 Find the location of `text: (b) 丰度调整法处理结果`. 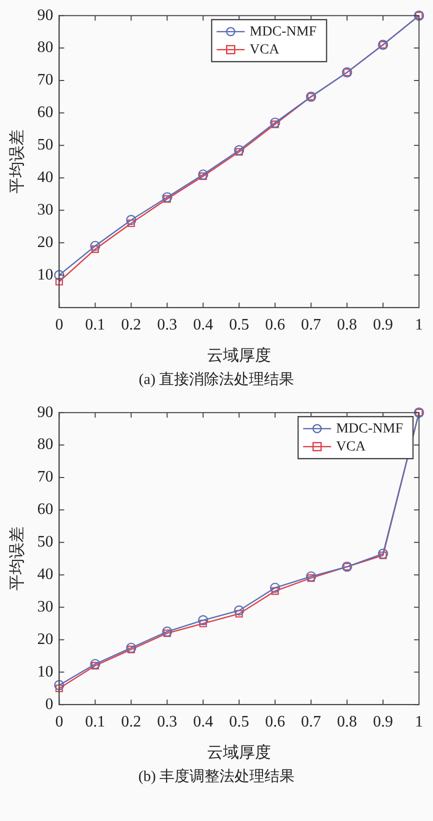

text: (b) 丰度调整法处理结果 is located at coordinates (216, 776).